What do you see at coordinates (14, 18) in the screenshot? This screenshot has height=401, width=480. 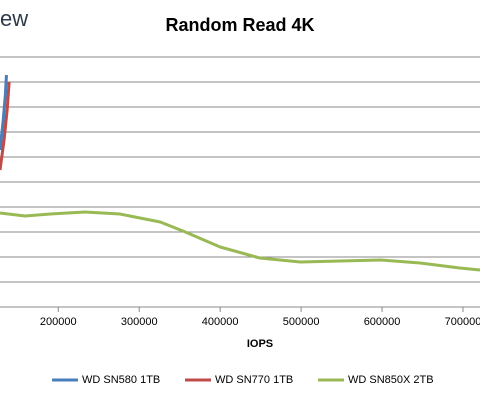 I see `watermark: ew` at bounding box center [14, 18].